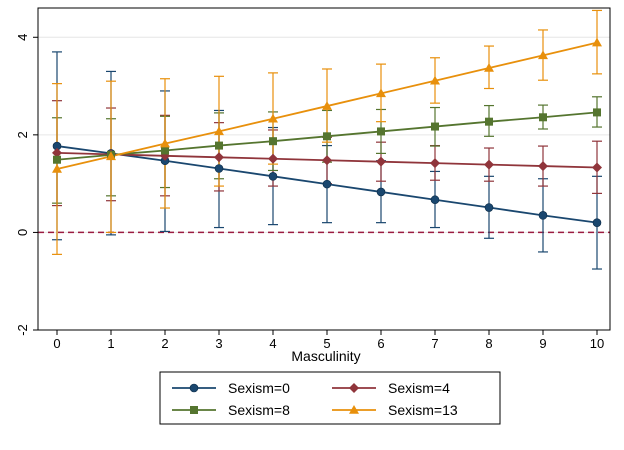  Describe the element at coordinates (259, 388) in the screenshot. I see `legend-label-sexism-0: Sexism=0` at that location.